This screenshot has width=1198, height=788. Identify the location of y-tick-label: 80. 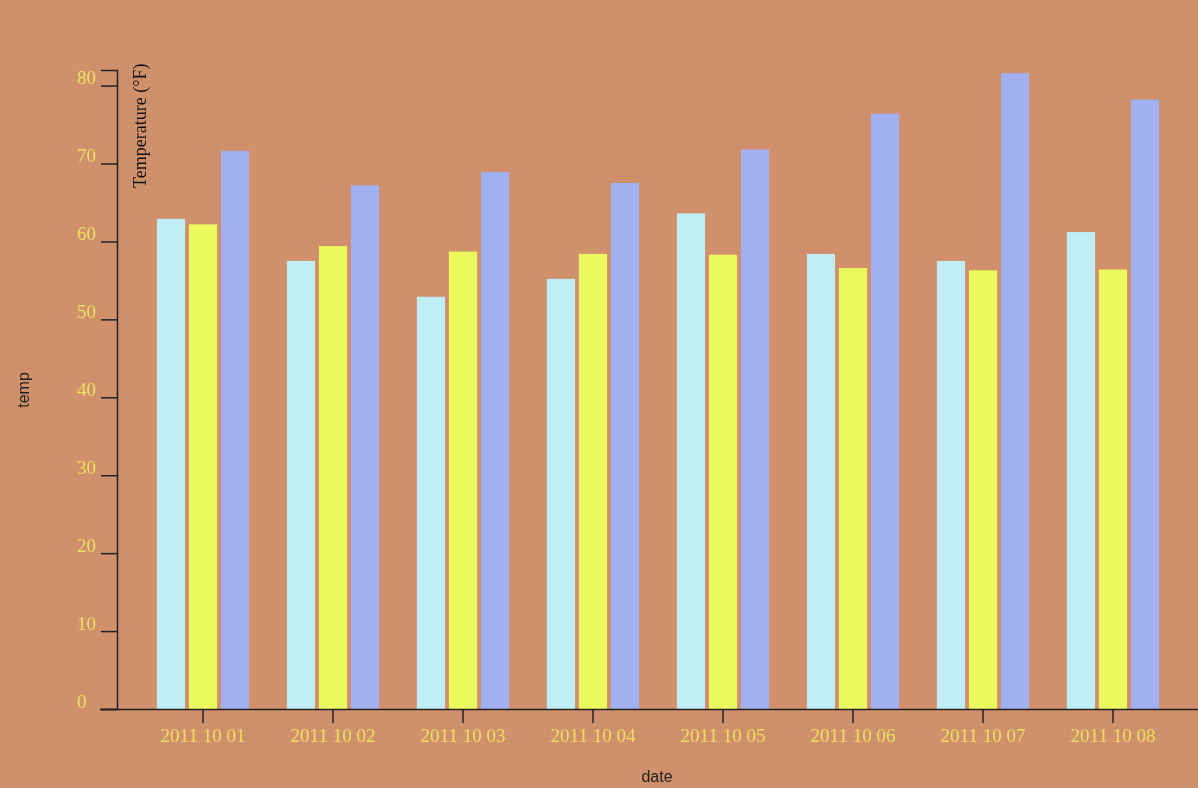
(86, 78).